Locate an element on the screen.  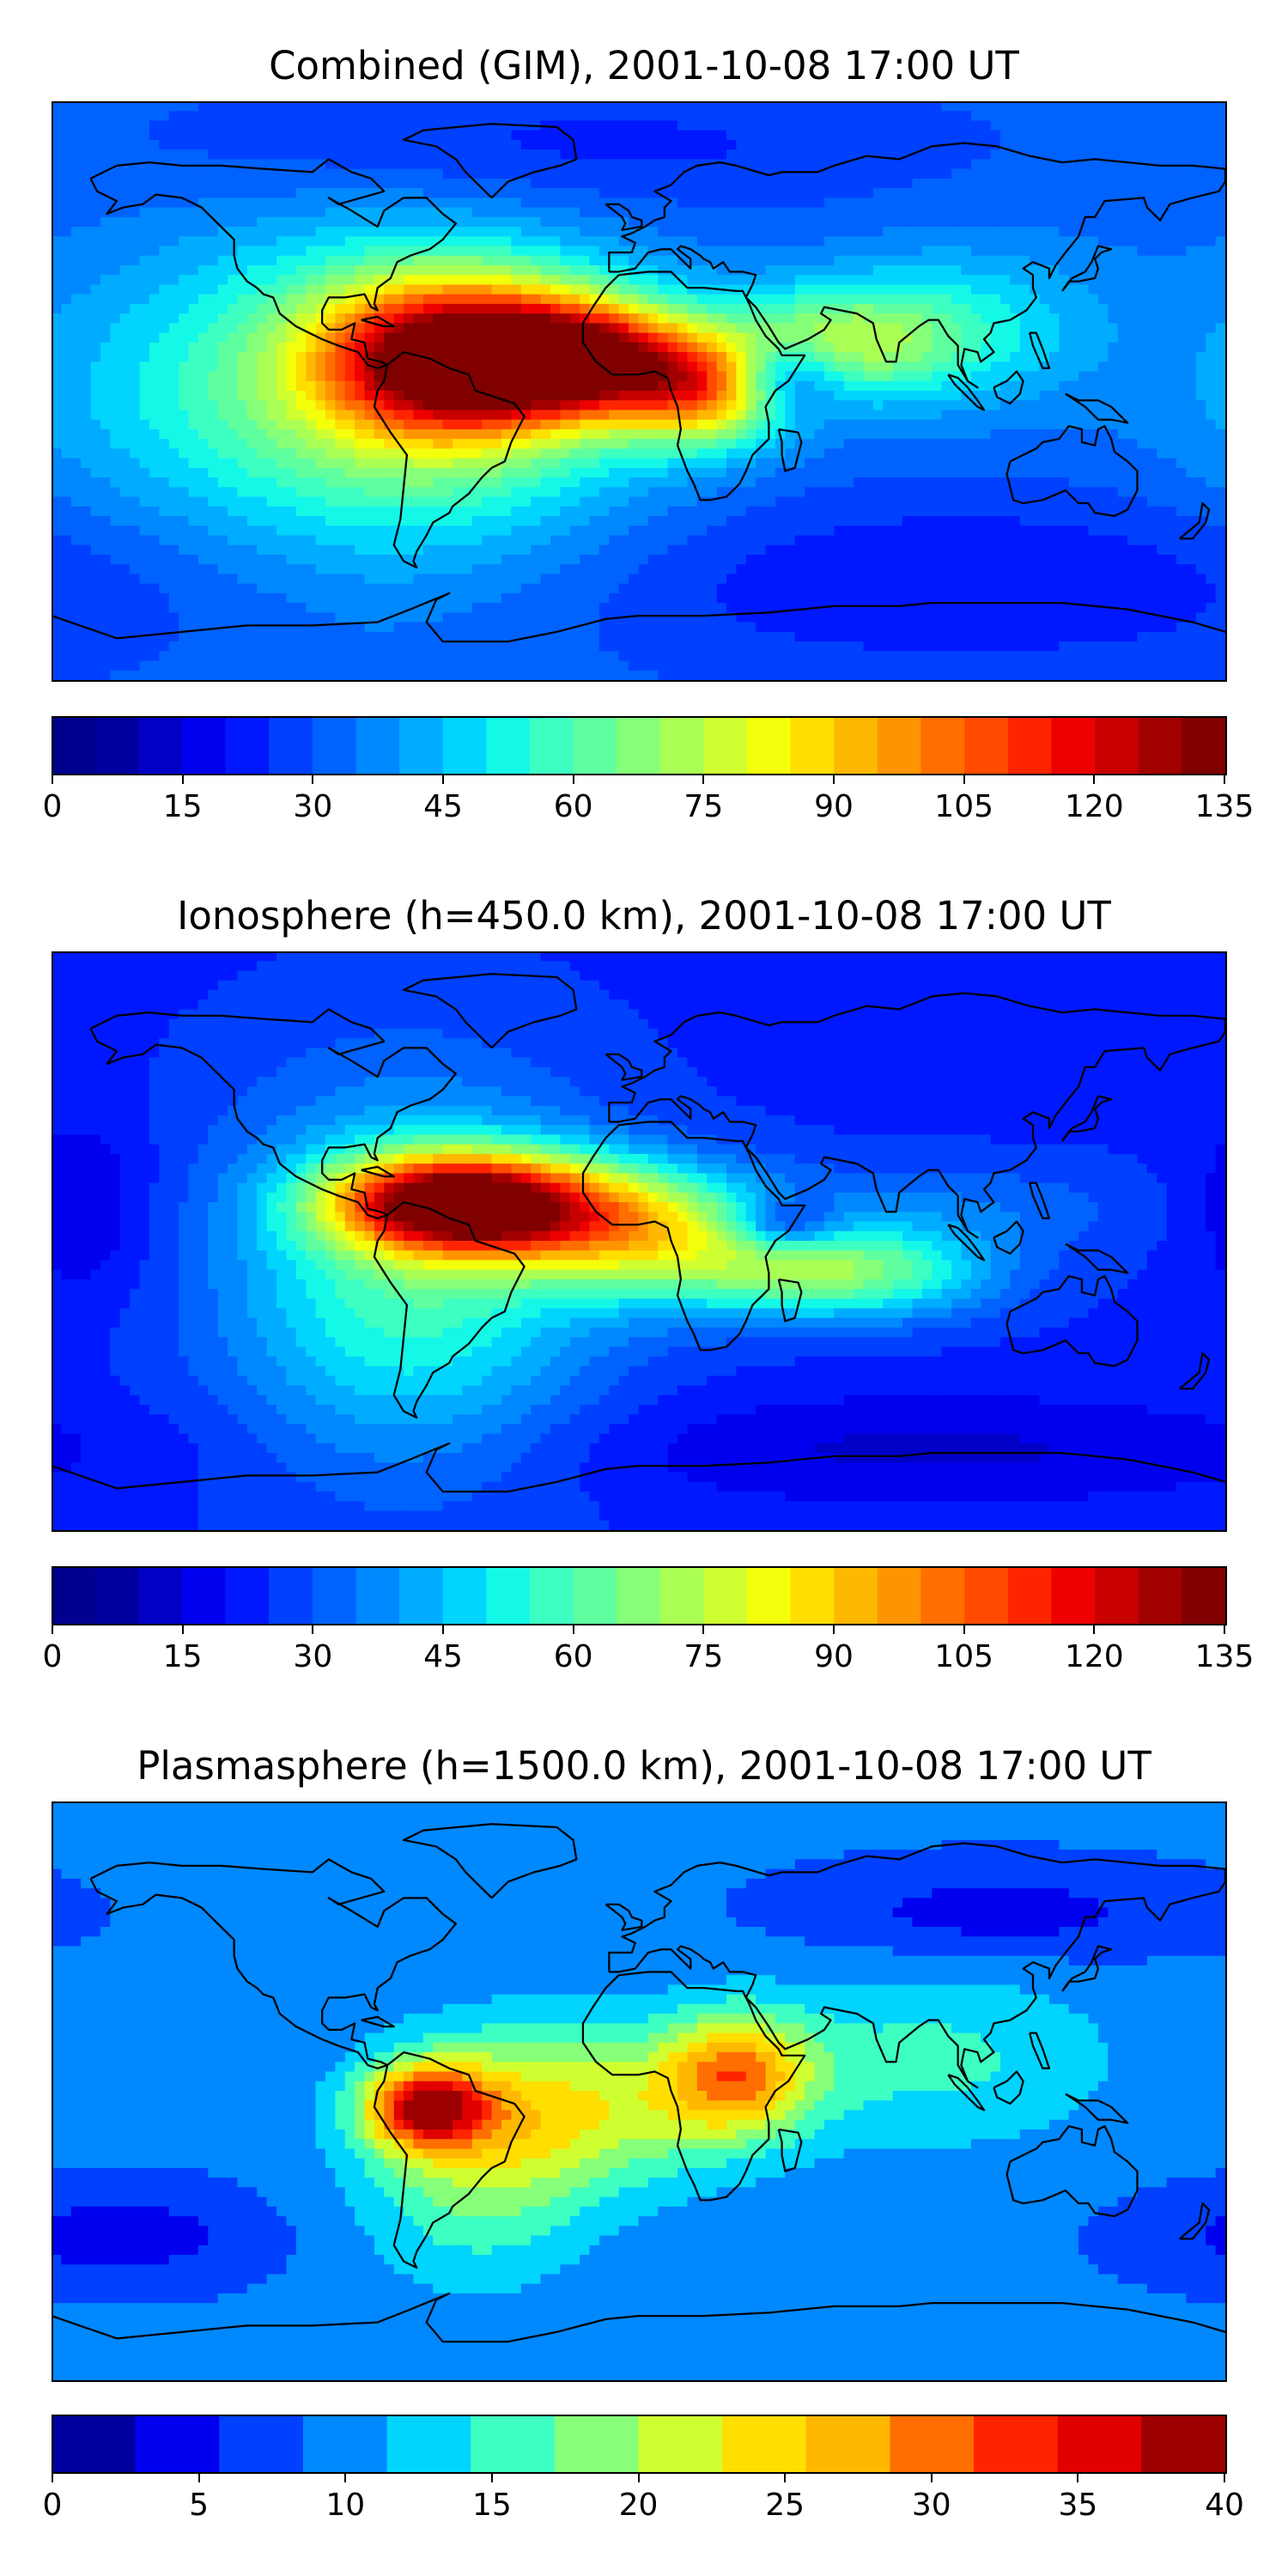
colorbar-tick-label: 10 is located at coordinates (345, 2506).